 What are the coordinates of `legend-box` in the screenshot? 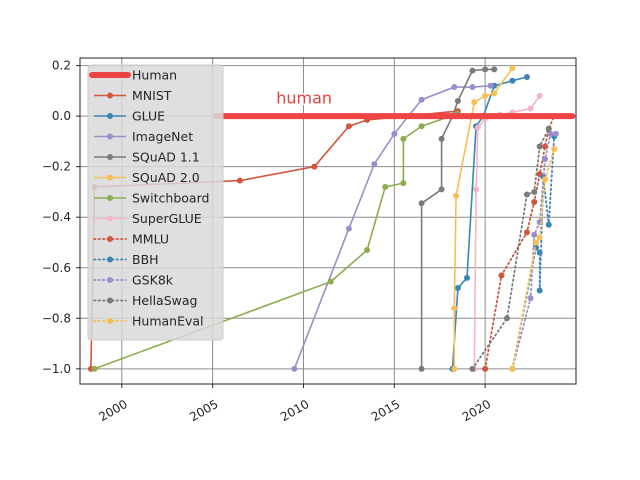 It's located at (155, 202).